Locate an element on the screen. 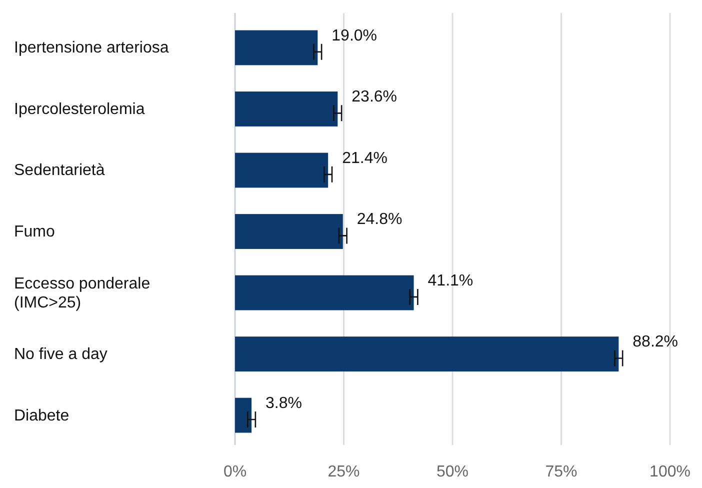 Image resolution: width=702 pixels, height=488 pixels. data-label: 21.4% is located at coordinates (365, 158).